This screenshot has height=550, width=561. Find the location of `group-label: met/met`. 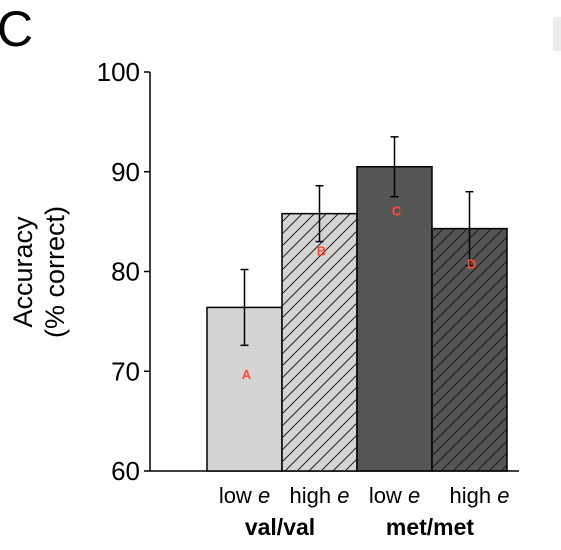

group-label: met/met is located at coordinates (430, 527).